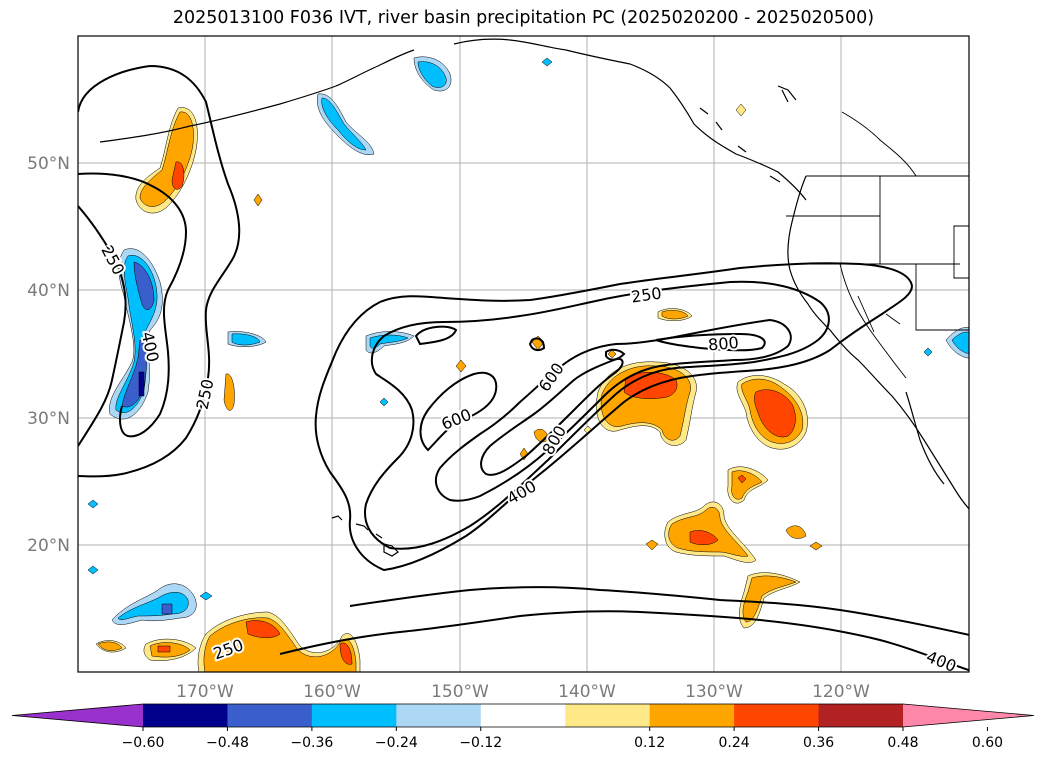 This screenshot has width=1047, height=765. I want to click on colorbar-tick-label: 0.36, so click(818, 743).